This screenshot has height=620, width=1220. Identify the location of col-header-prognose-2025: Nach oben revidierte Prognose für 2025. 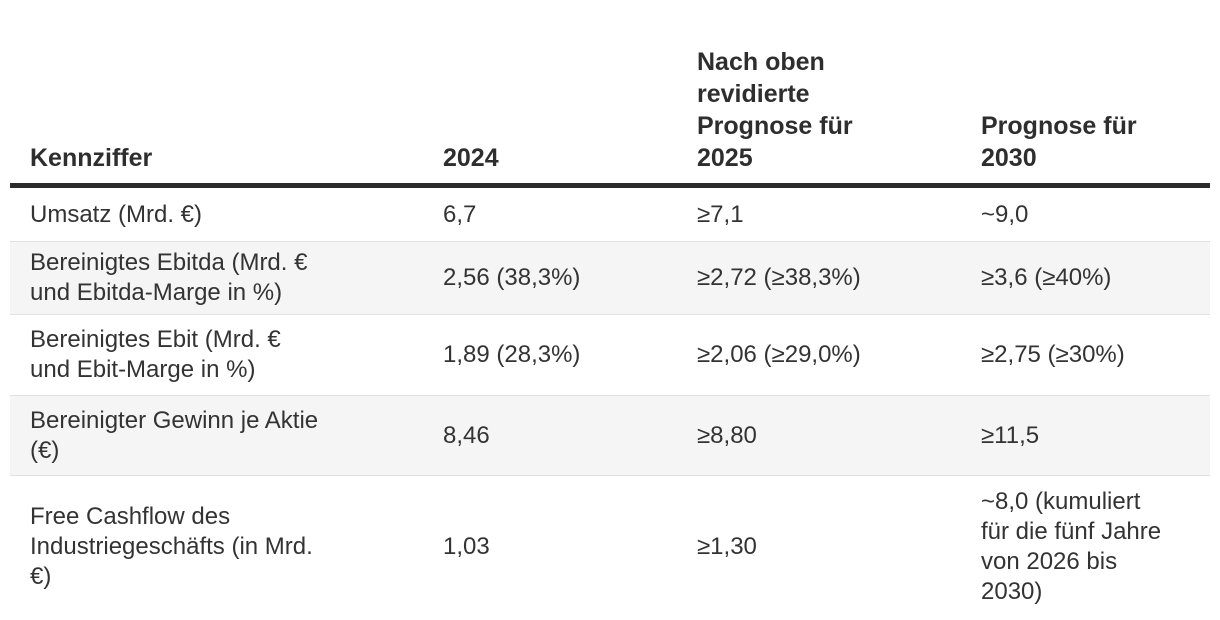
(839, 94).